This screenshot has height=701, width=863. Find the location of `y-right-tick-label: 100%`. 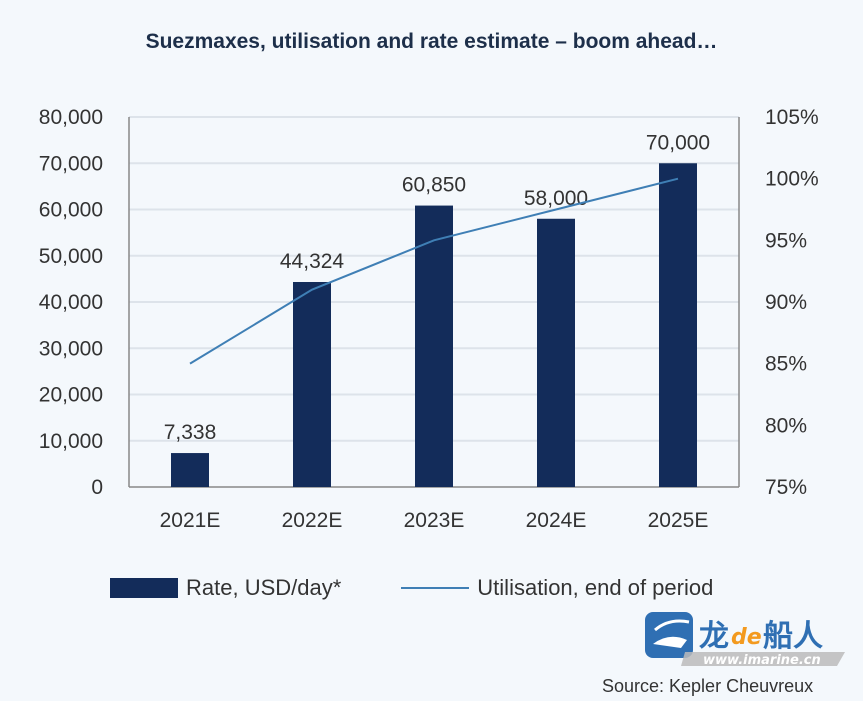

y-right-tick-label: 100% is located at coordinates (792, 179).